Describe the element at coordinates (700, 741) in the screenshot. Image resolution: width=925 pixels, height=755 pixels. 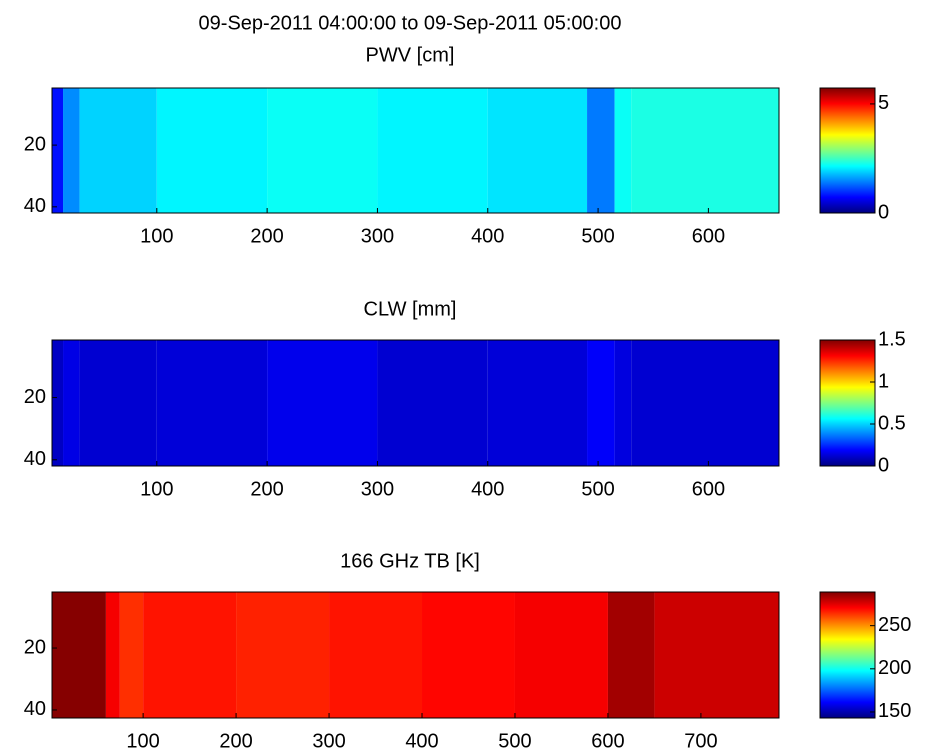
I see `x-tick-label: 700` at that location.